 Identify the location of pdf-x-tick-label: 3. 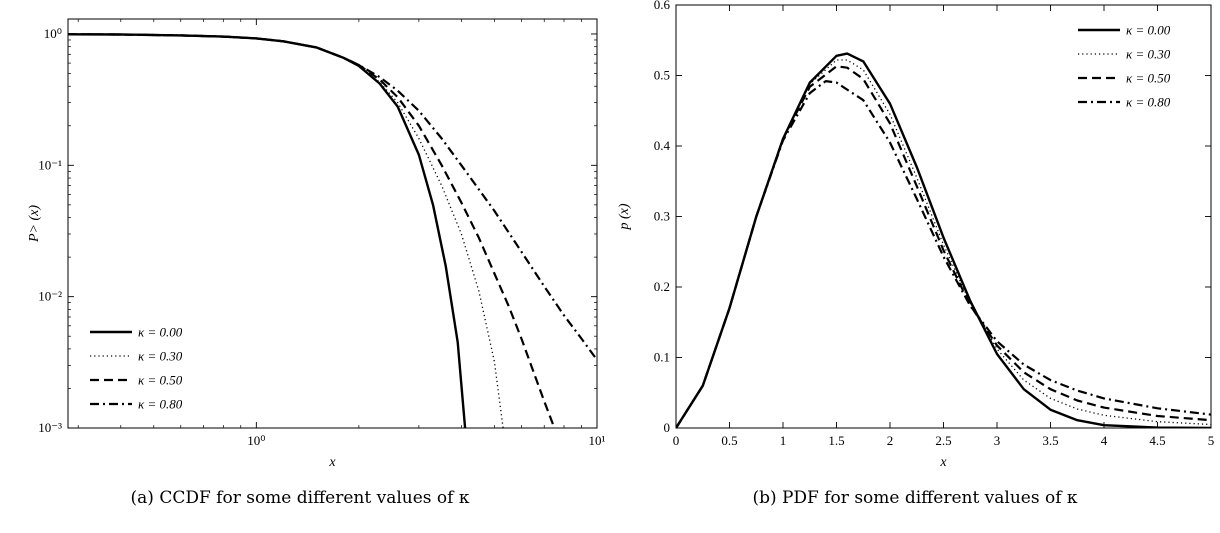
(997, 440).